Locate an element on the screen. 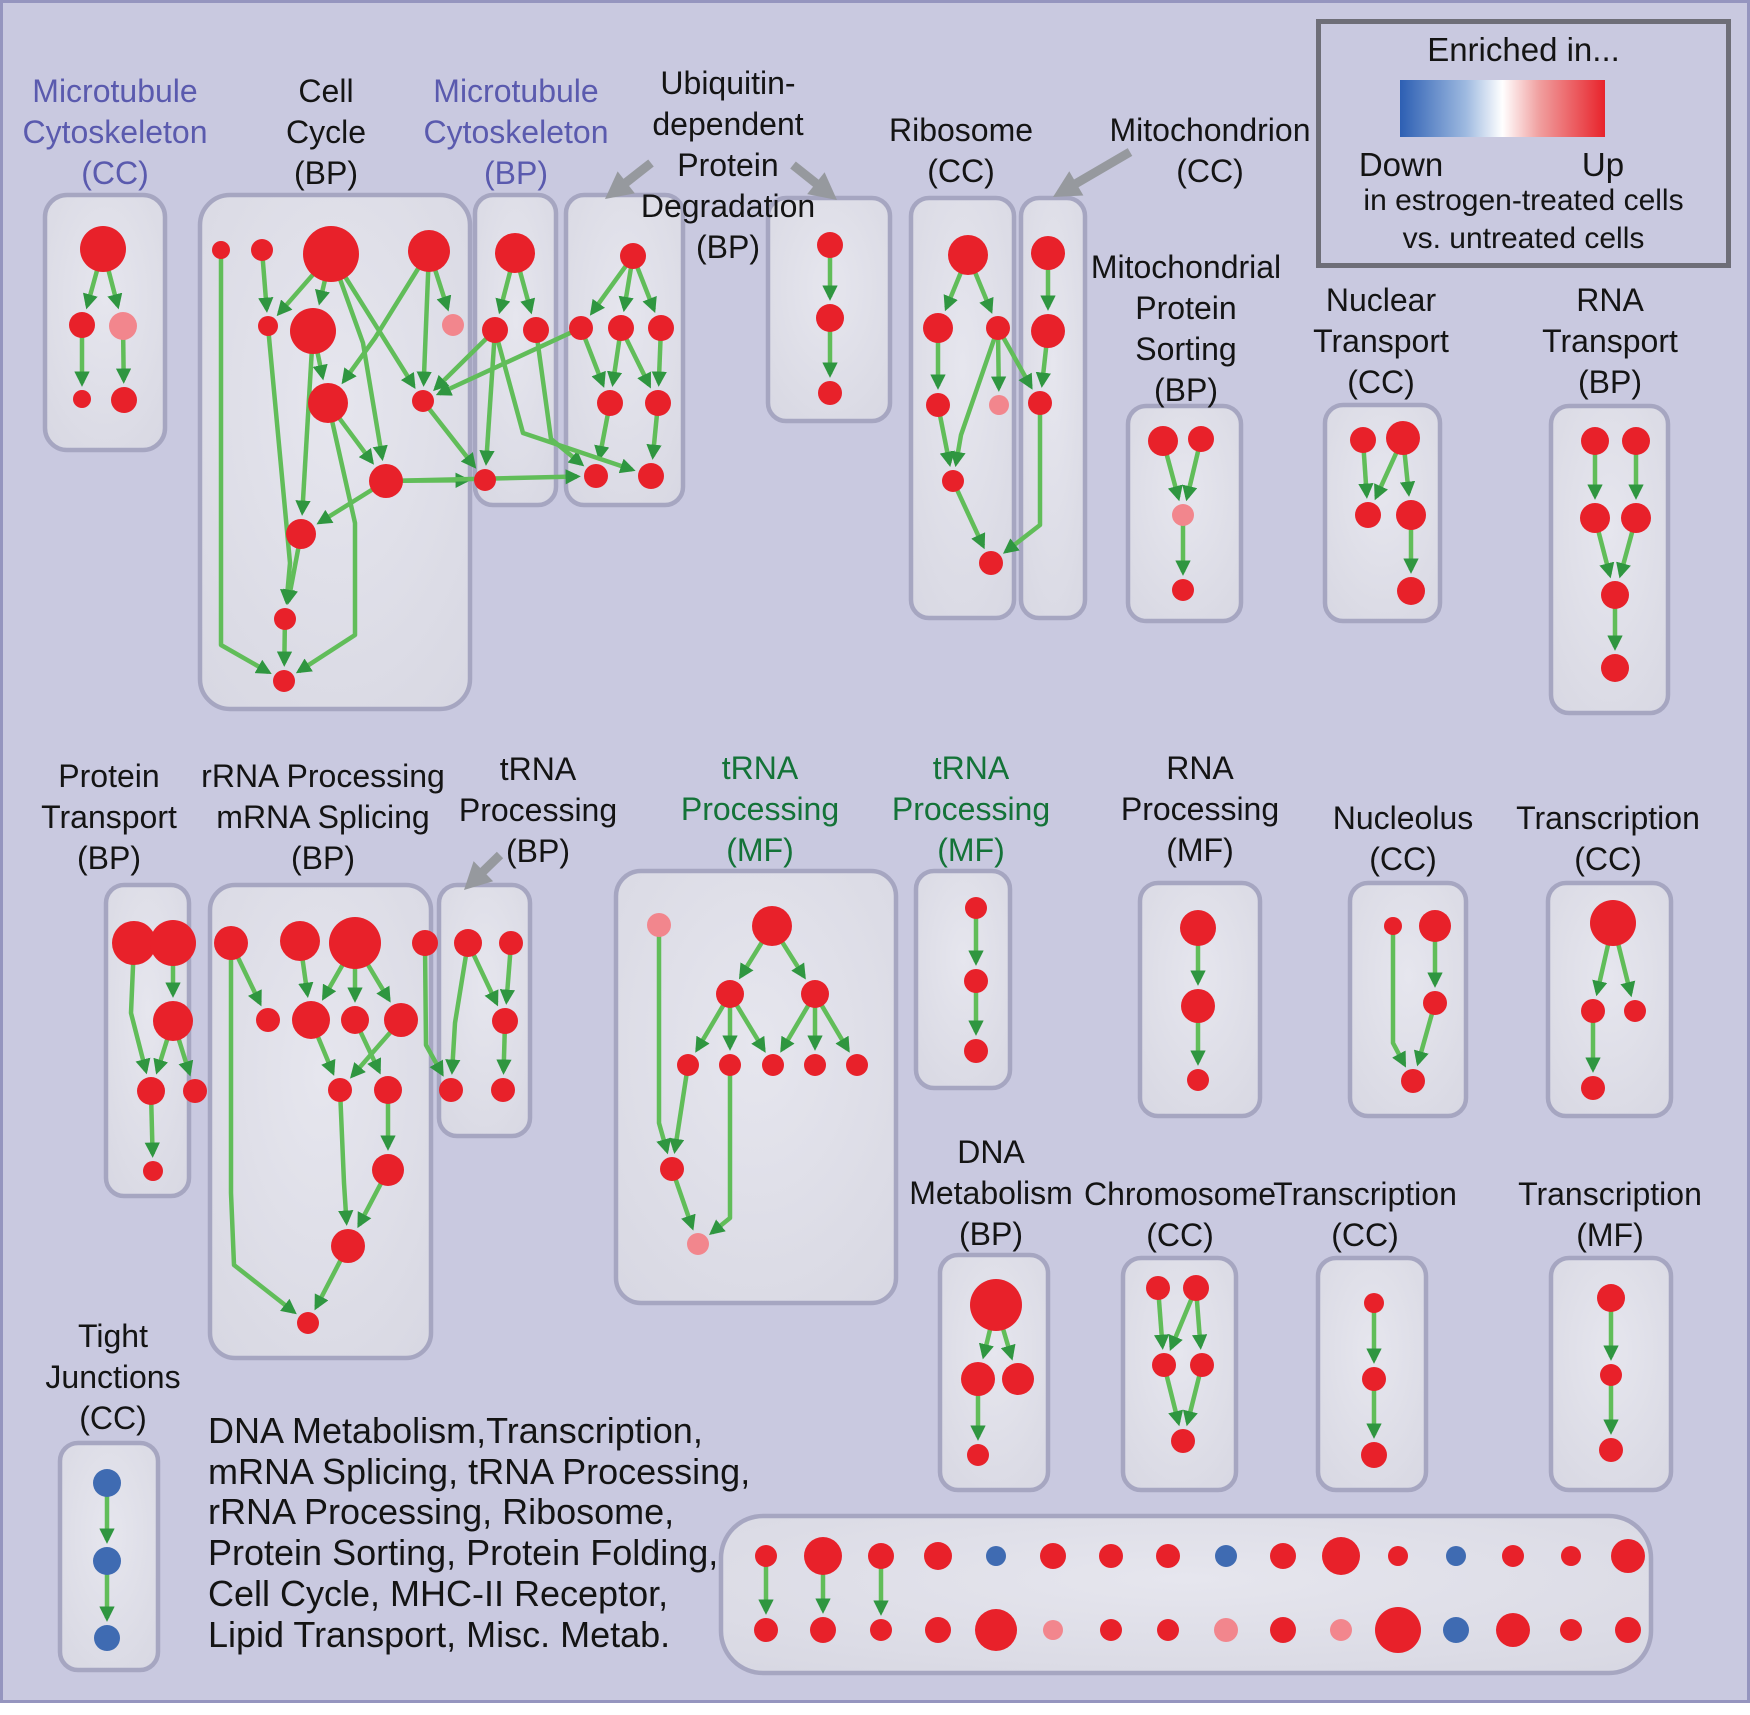 The width and height of the screenshot is (1750, 1715). legend-gradient-bar is located at coordinates (1502, 108).